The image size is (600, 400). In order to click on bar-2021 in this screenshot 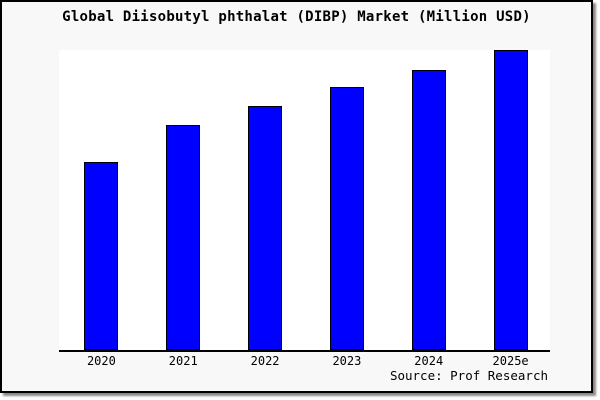, I will do `click(183, 237)`.